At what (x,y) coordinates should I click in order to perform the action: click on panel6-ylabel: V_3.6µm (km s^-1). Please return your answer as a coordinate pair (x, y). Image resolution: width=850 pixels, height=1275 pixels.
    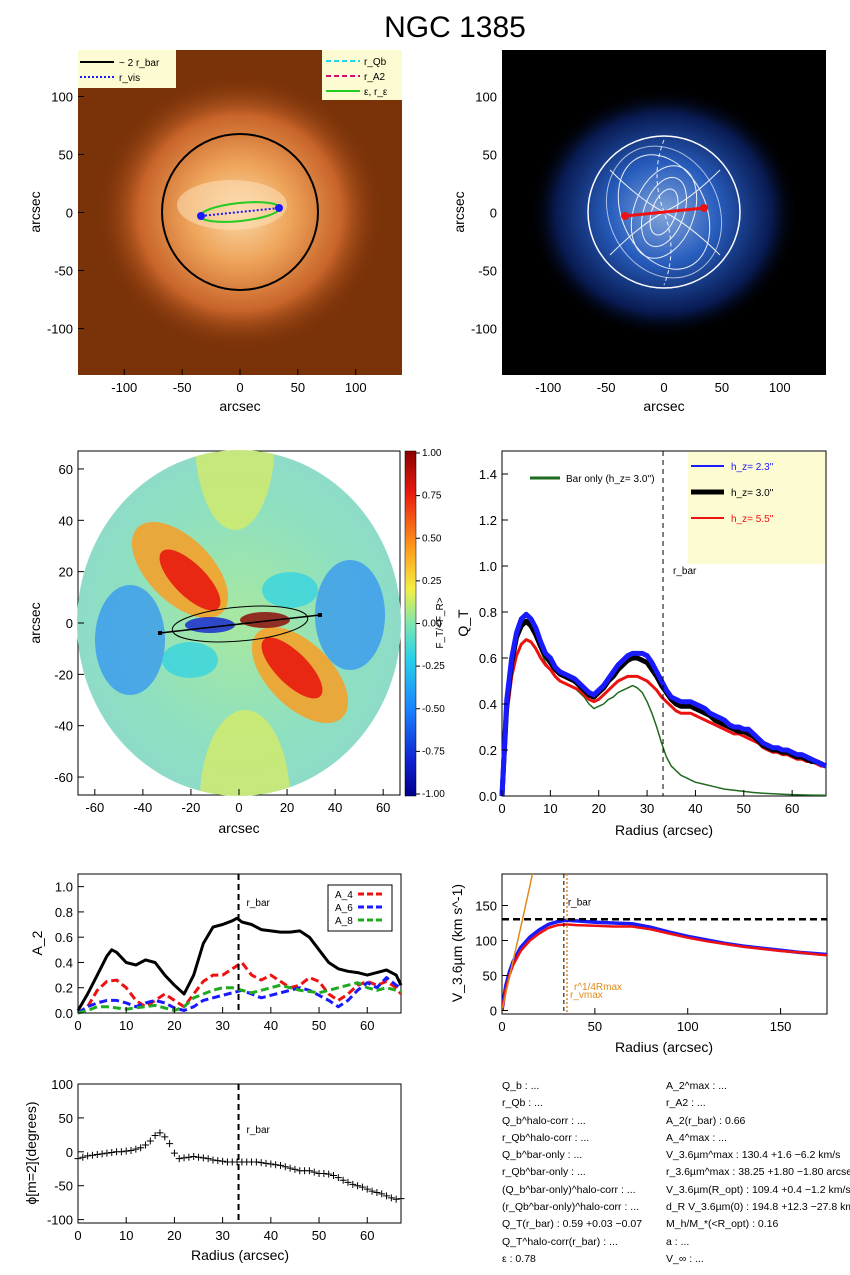
    Looking at the image, I should click on (457, 943).